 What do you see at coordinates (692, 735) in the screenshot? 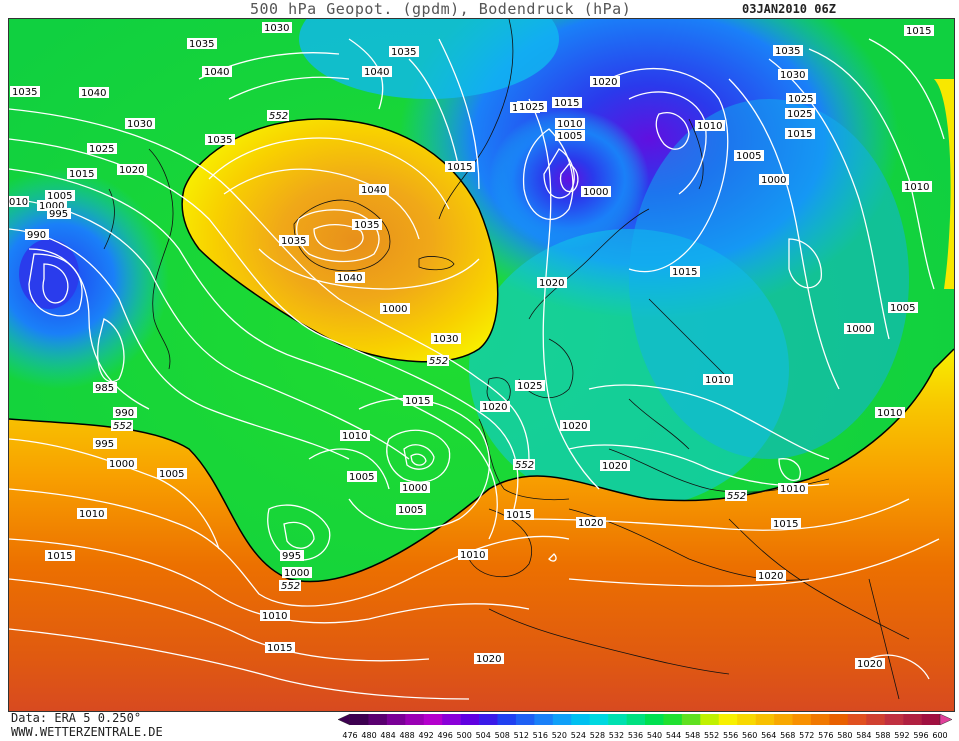
I see `colorbar-tick-label: 548` at bounding box center [692, 735].